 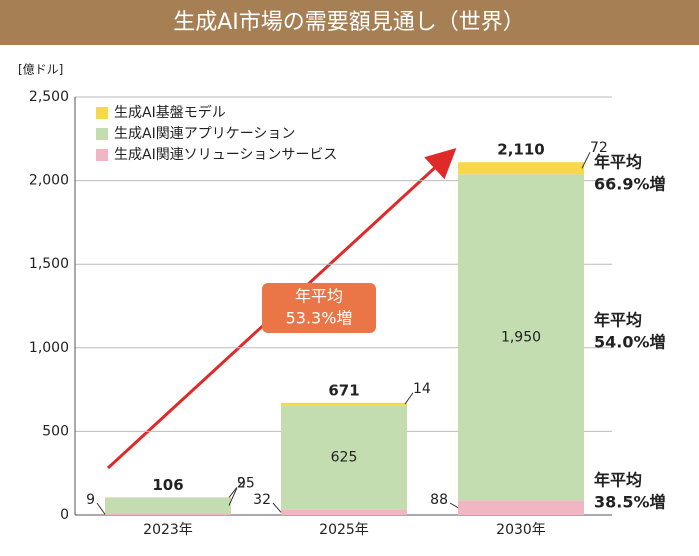 What do you see at coordinates (64, 515) in the screenshot?
I see `y-tick-label: 0` at bounding box center [64, 515].